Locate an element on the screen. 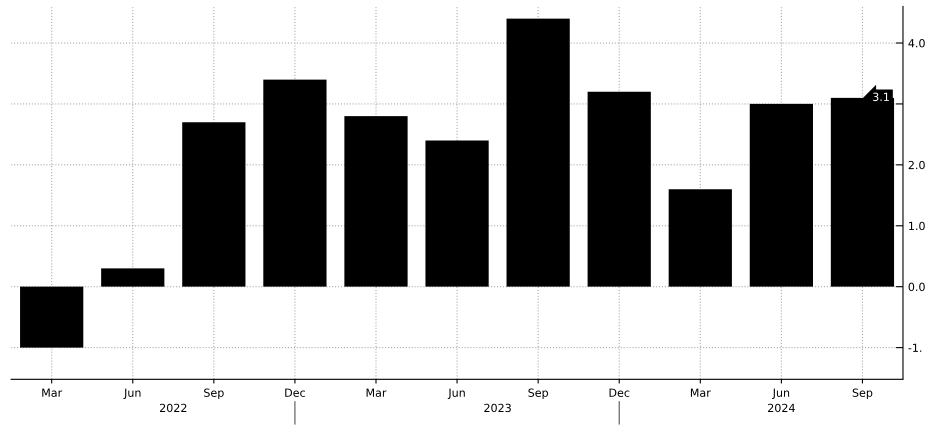  text: 2023 is located at coordinates (497, 408).